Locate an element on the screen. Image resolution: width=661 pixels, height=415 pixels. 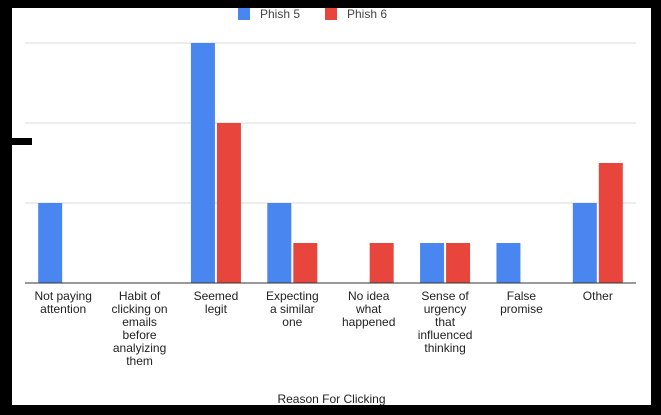
legend: Phish 5 Phish 6 is located at coordinates (312, 14).